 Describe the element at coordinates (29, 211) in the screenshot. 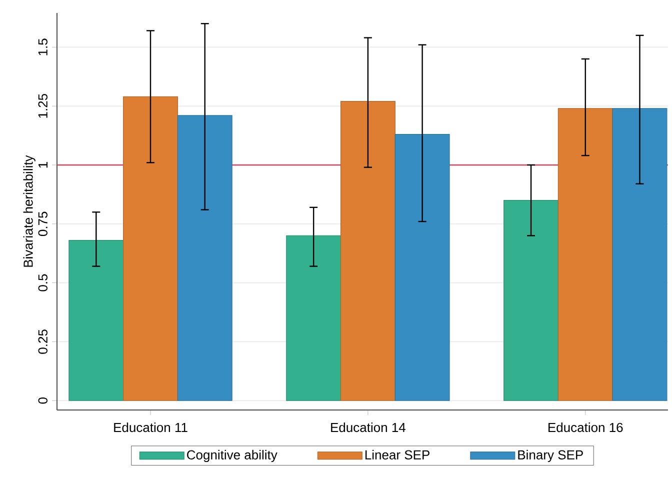

I see `y-axis-title: Bivariate heritability` at that location.